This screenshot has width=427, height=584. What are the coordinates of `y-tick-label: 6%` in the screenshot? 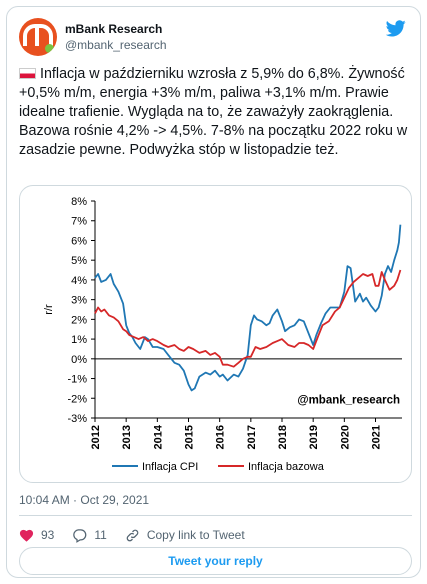 It's located at (79, 241).